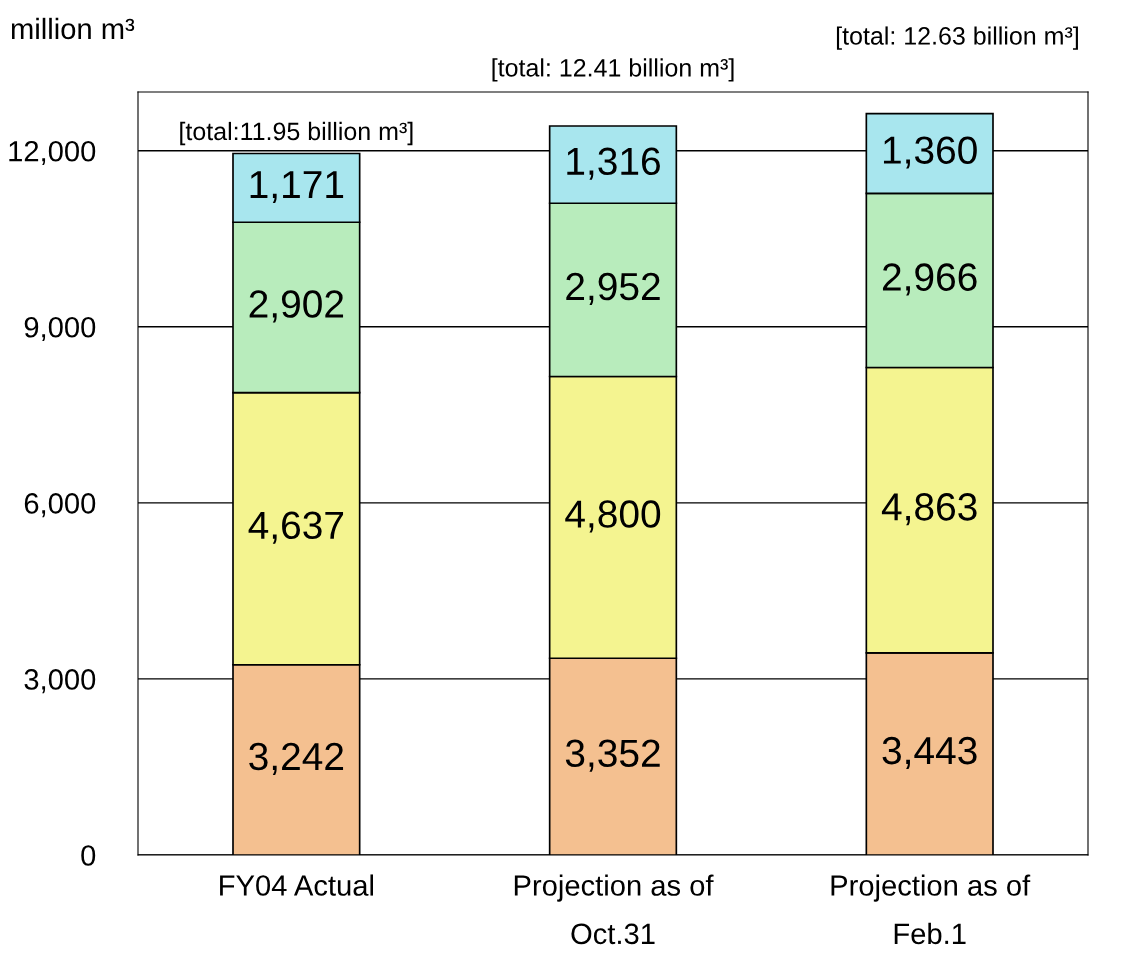 This screenshot has width=1142, height=978. Describe the element at coordinates (929, 752) in the screenshot. I see `data-label: 3,443` at that location.